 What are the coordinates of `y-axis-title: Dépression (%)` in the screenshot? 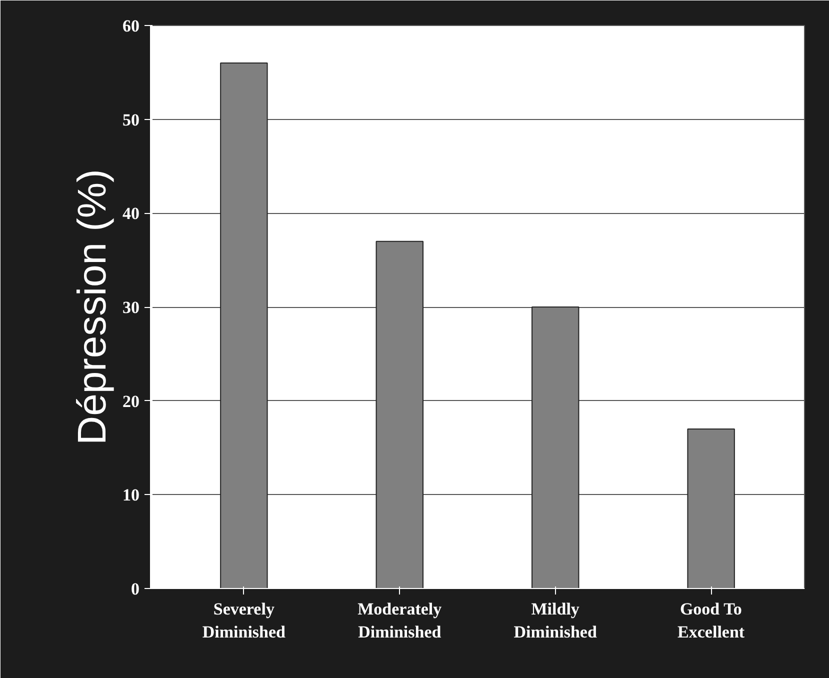 It's located at (92, 307).